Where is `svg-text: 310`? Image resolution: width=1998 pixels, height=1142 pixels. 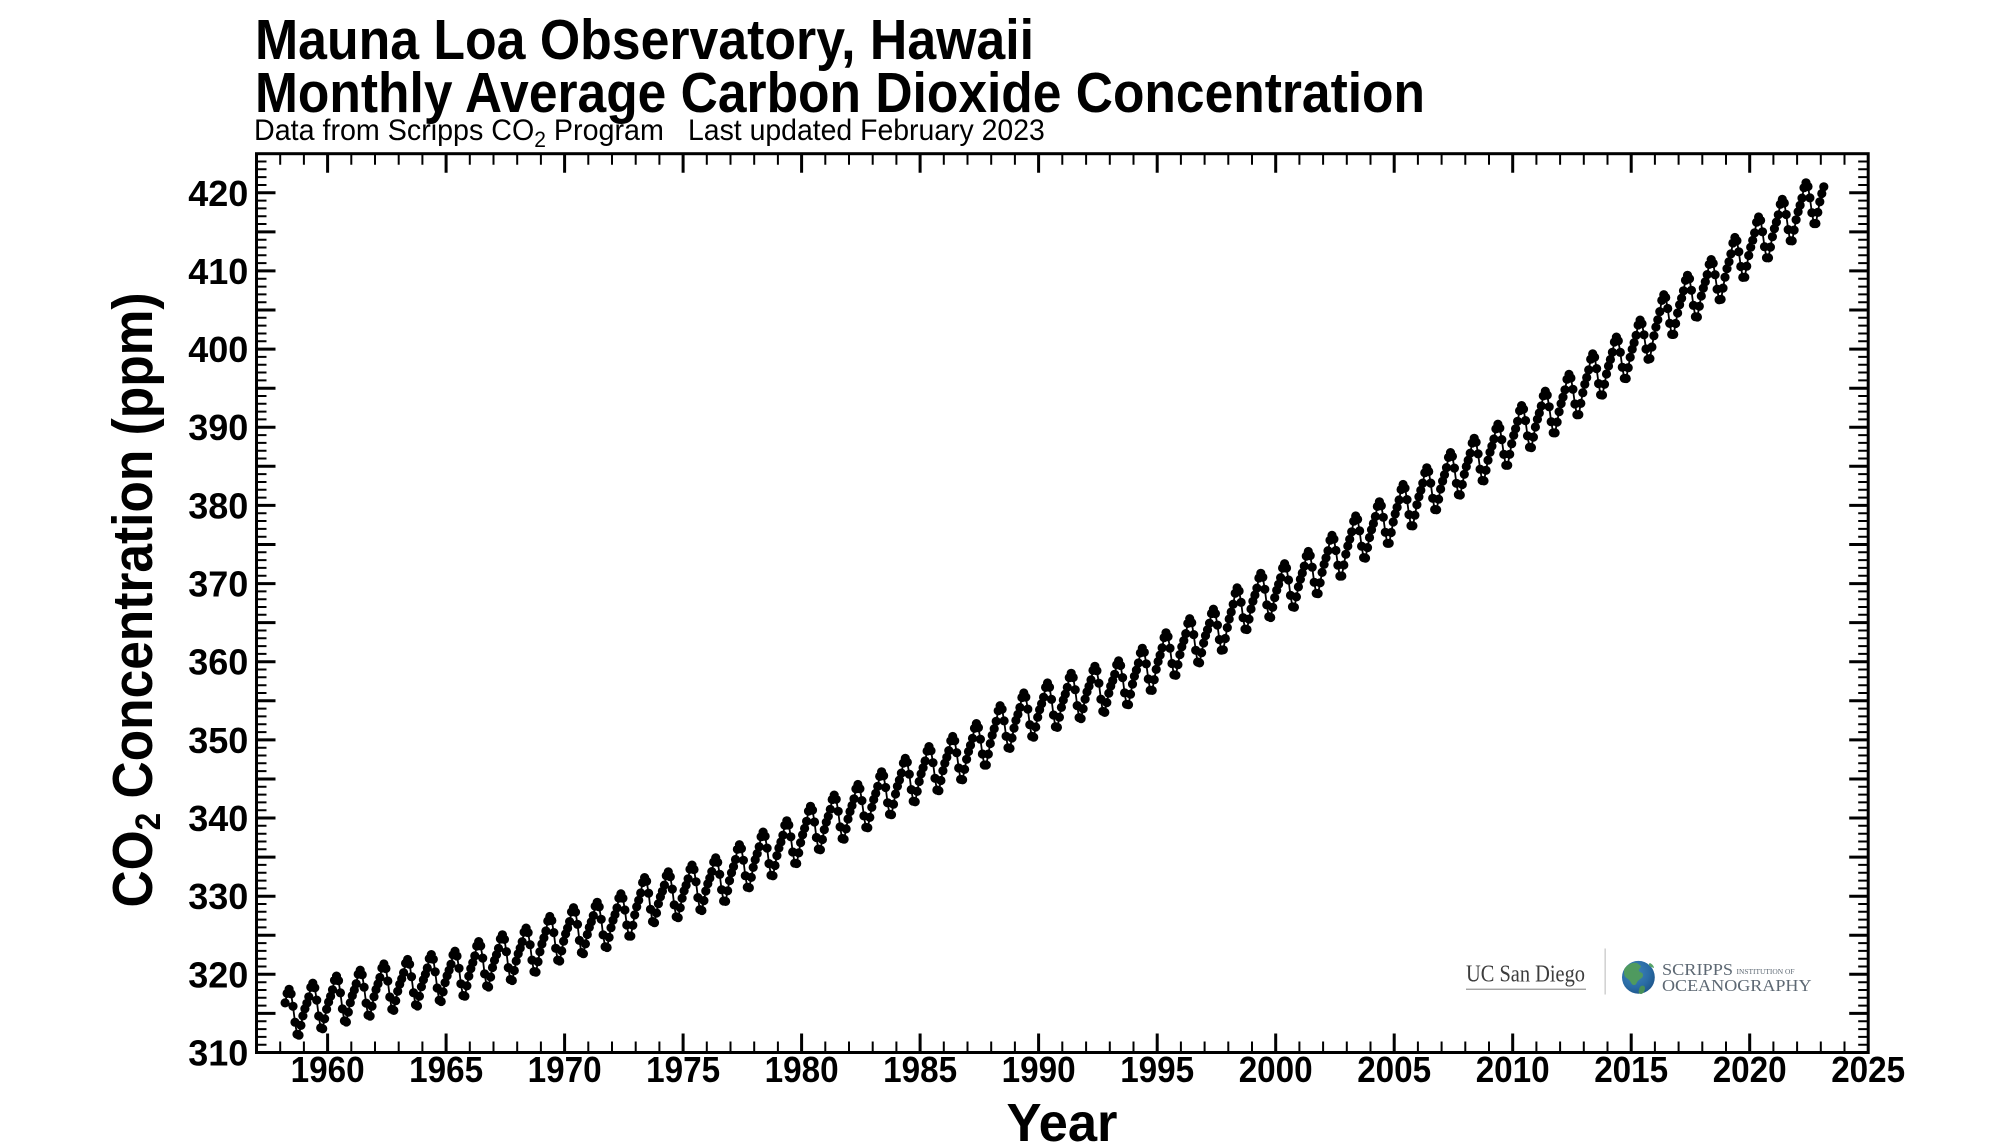 svg-text: 310 is located at coordinates (218, 1053).